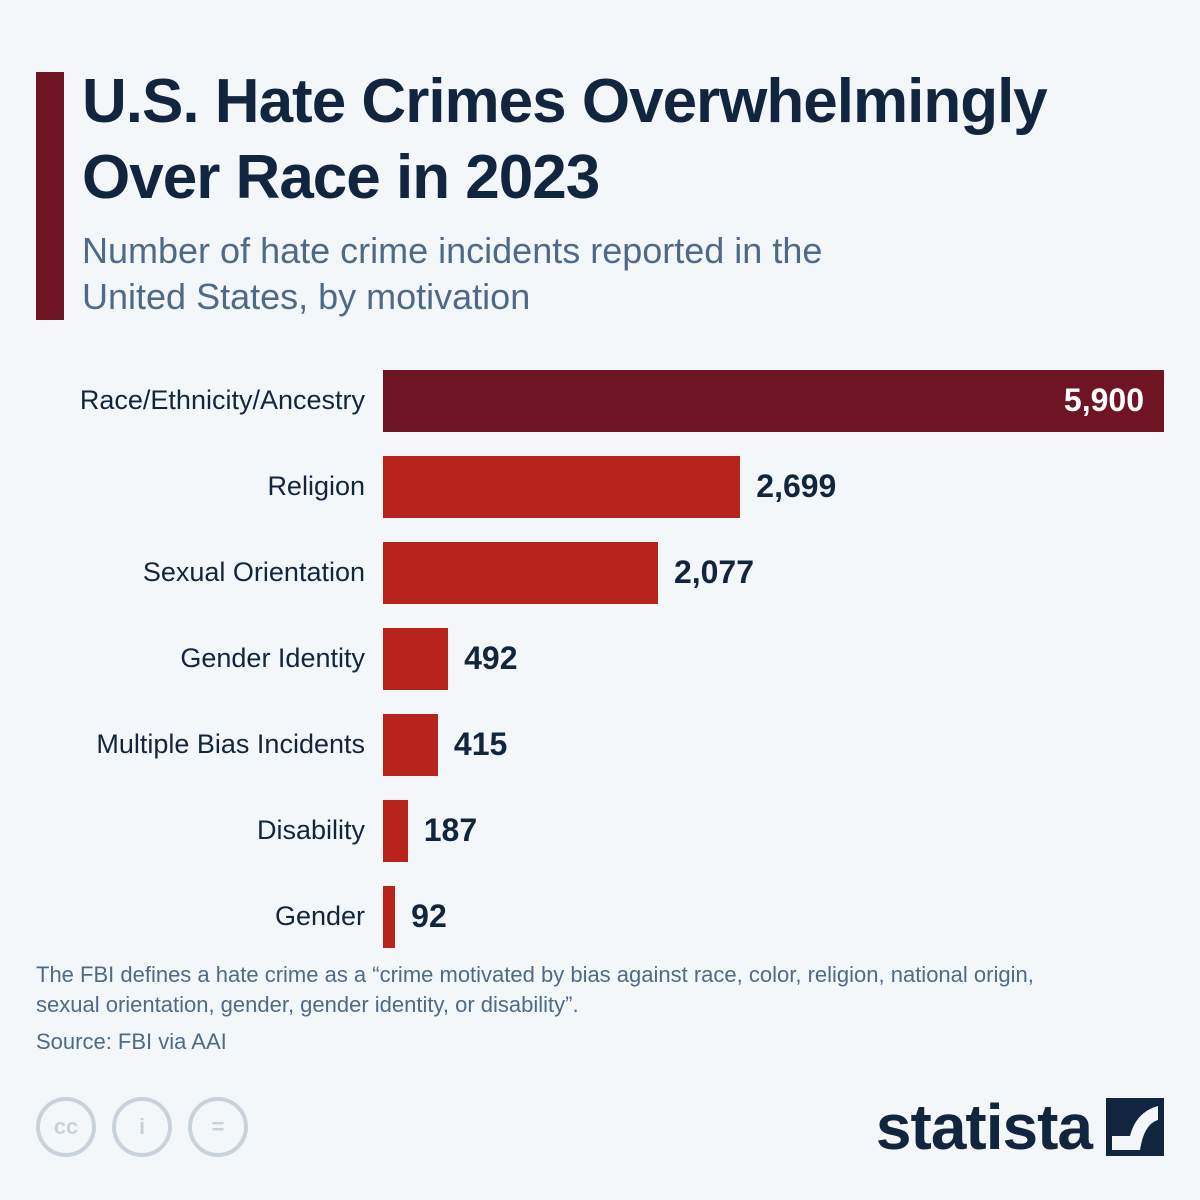  What do you see at coordinates (984, 1127) in the screenshot?
I see `statista-logo: statista` at bounding box center [984, 1127].